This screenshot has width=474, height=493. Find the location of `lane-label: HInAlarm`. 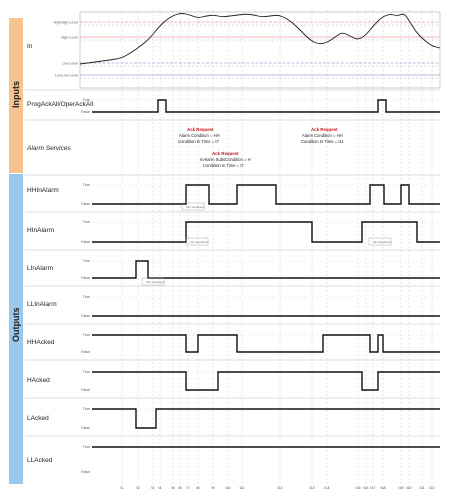

lane-label: HInAlarm is located at coordinates (40, 230).